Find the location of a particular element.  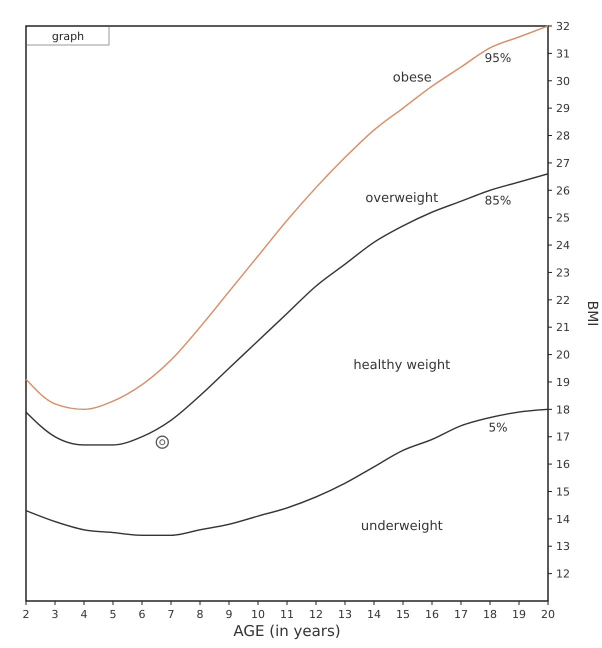

y-tick-label: 25 is located at coordinates (563, 218).